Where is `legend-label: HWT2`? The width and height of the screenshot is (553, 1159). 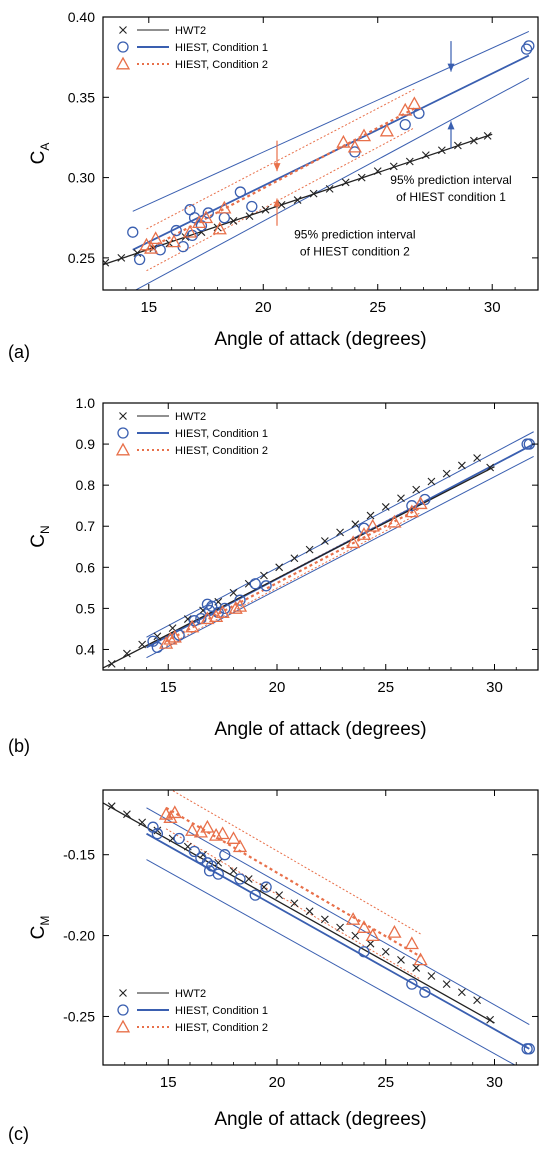 legend-label: HWT2 is located at coordinates (190, 31).